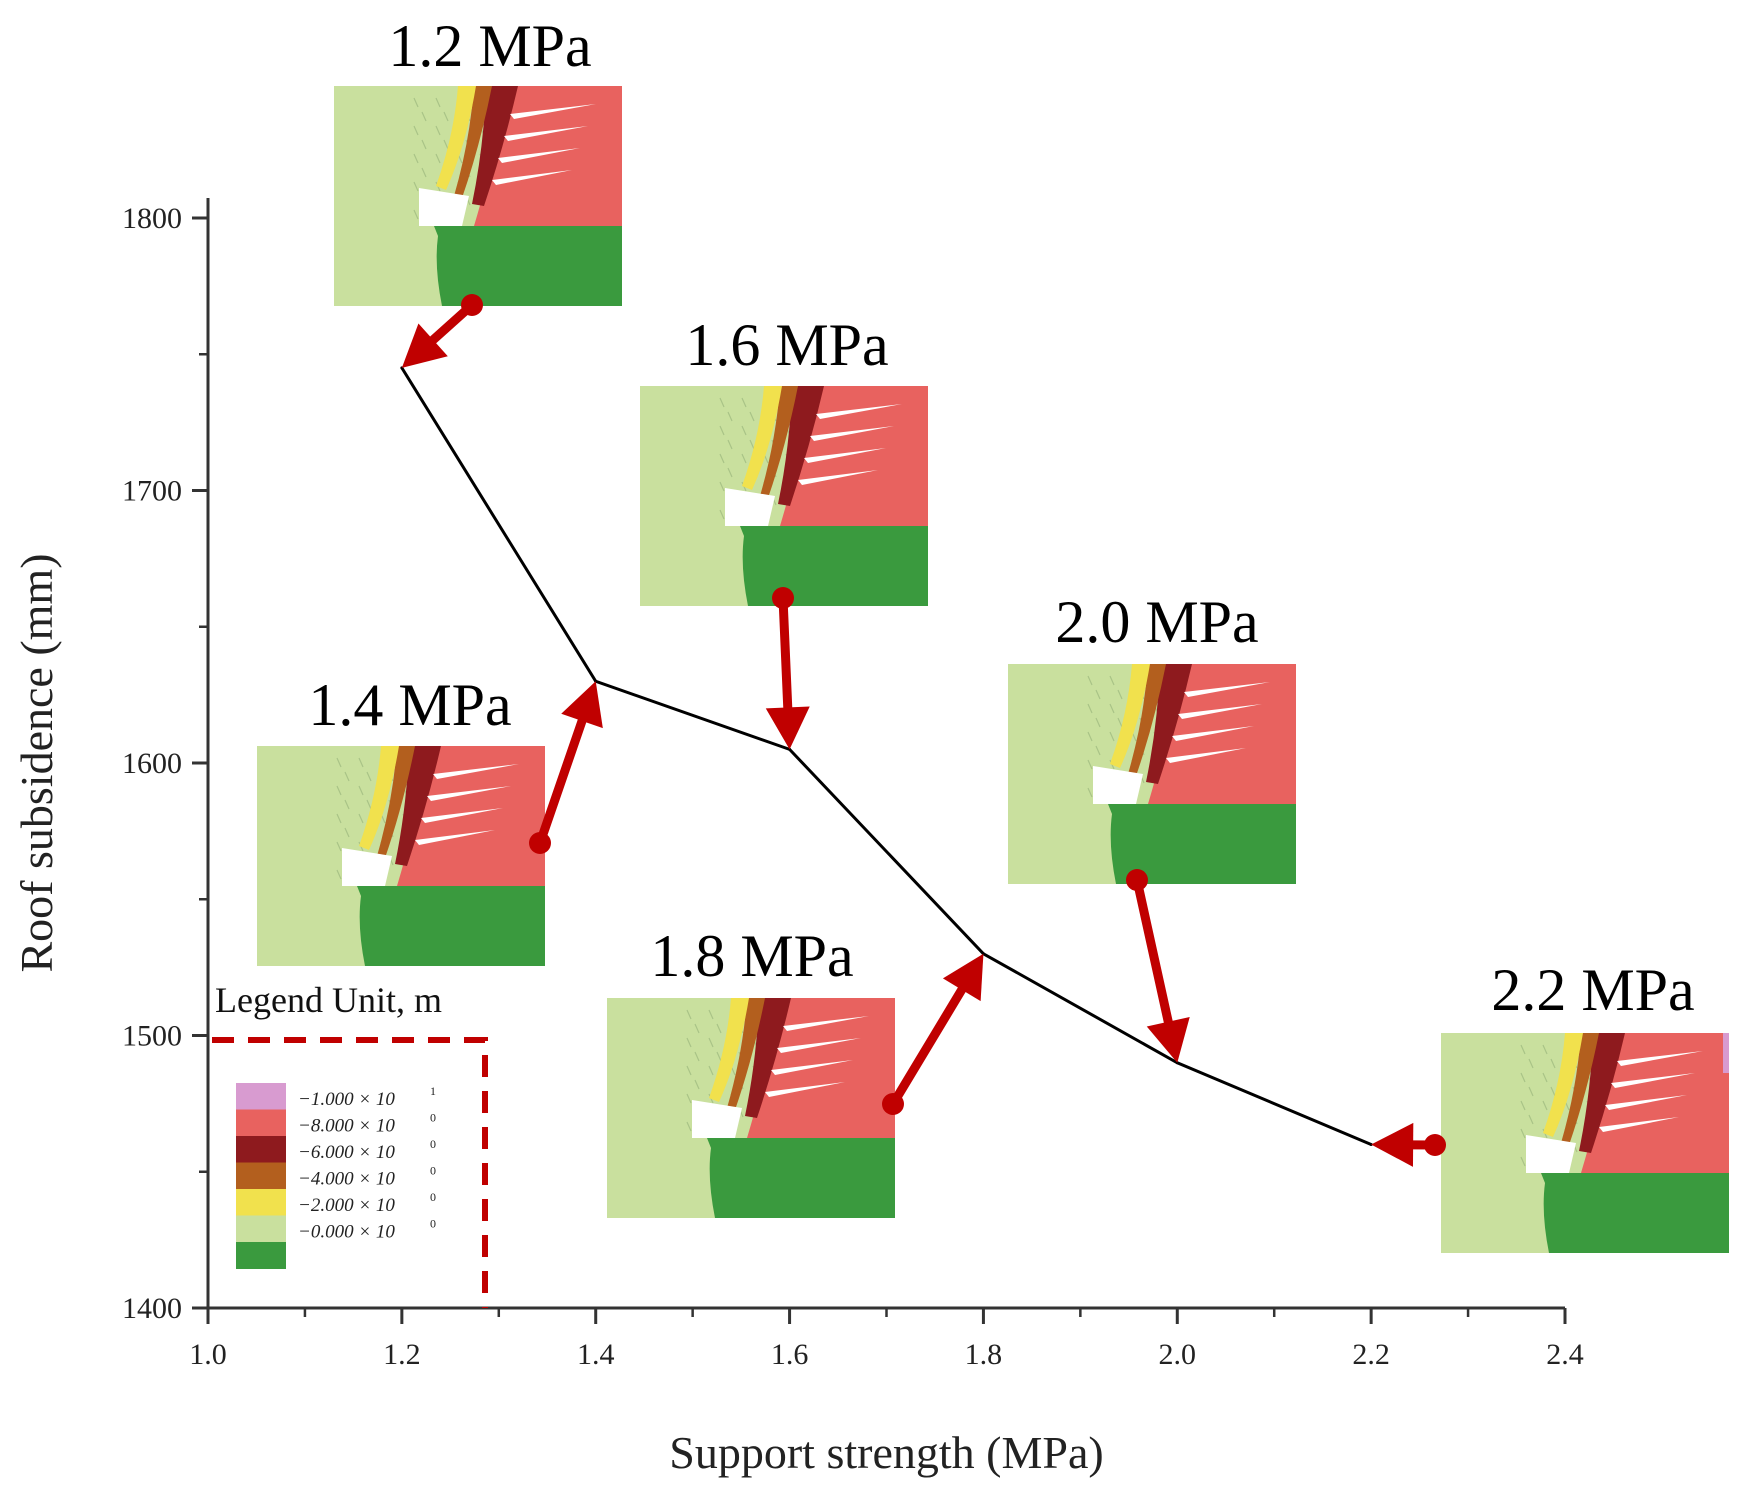 The height and width of the screenshot is (1487, 1739). I want to click on x-tick-label: 1.4, so click(596, 1354).